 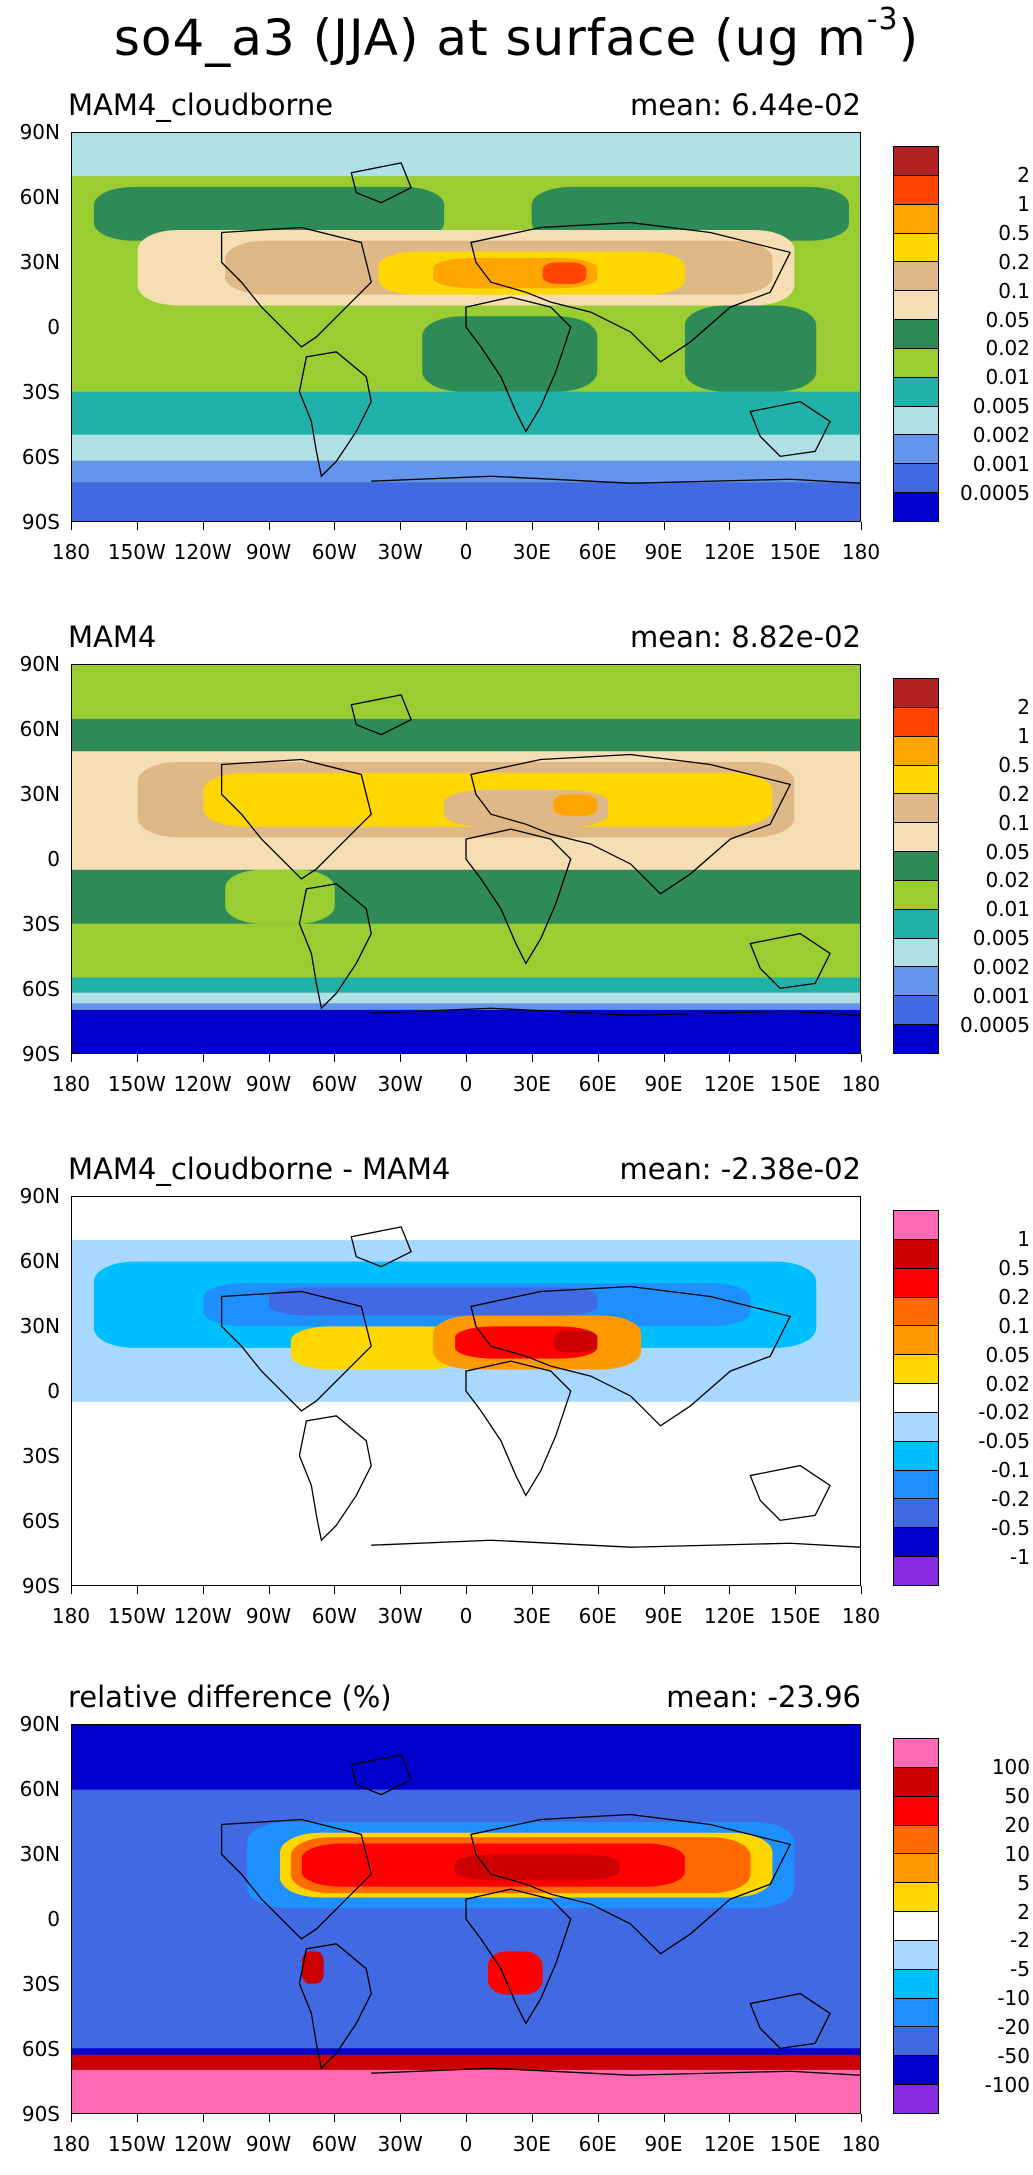 I want to click on colorbar-level-label: 100, so click(x=1010, y=1766).